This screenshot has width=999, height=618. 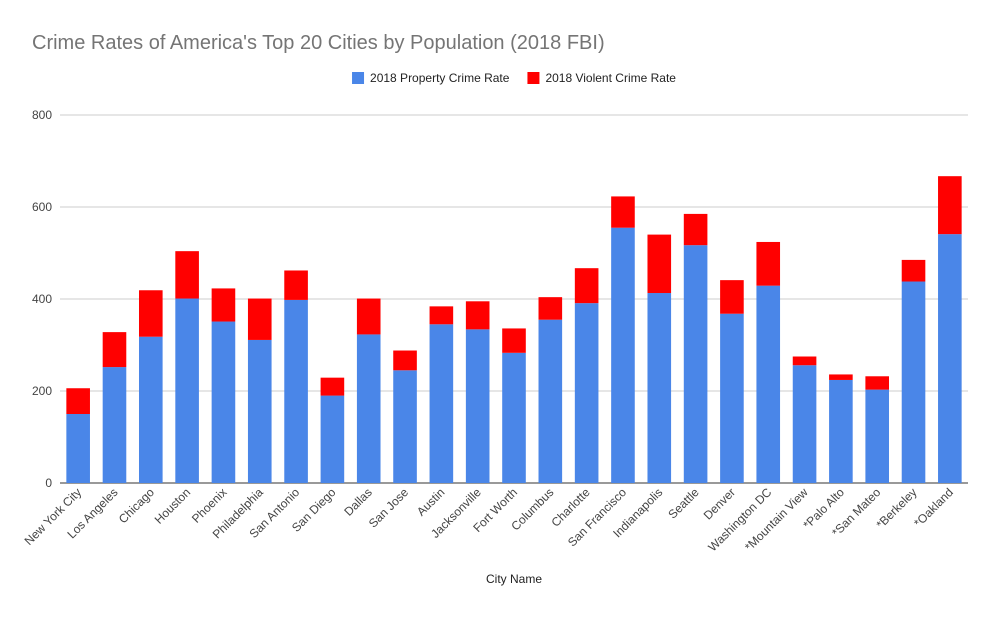 I want to click on y-axis-ticks: 0 200 400 600 800, so click(x=42, y=299).